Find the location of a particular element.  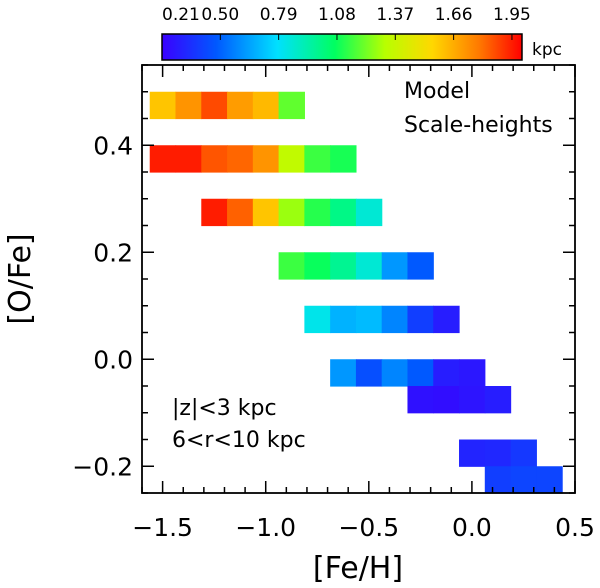

colorbar-tick-label: 1.37 is located at coordinates (395, 15).